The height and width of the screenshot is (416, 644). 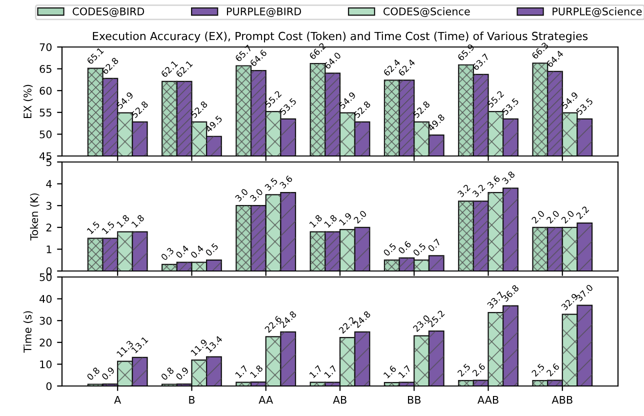 What do you see at coordinates (108, 12) in the screenshot?
I see `legend-label: CODES@BIRD` at bounding box center [108, 12].